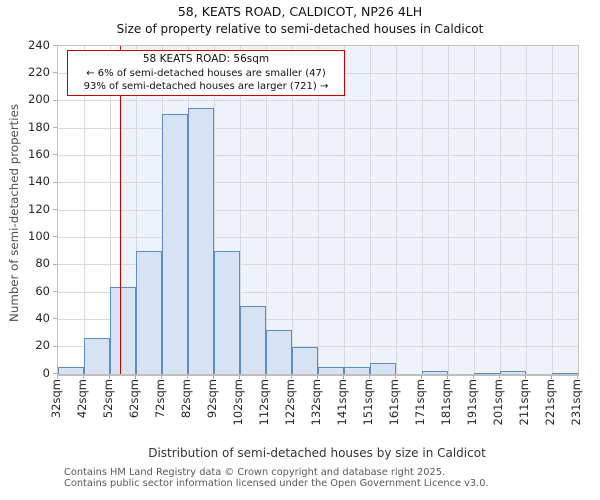 The width and height of the screenshot is (600, 500). What do you see at coordinates (446, 402) in the screenshot?
I see `x-tick-label: 181sqm` at bounding box center [446, 402].